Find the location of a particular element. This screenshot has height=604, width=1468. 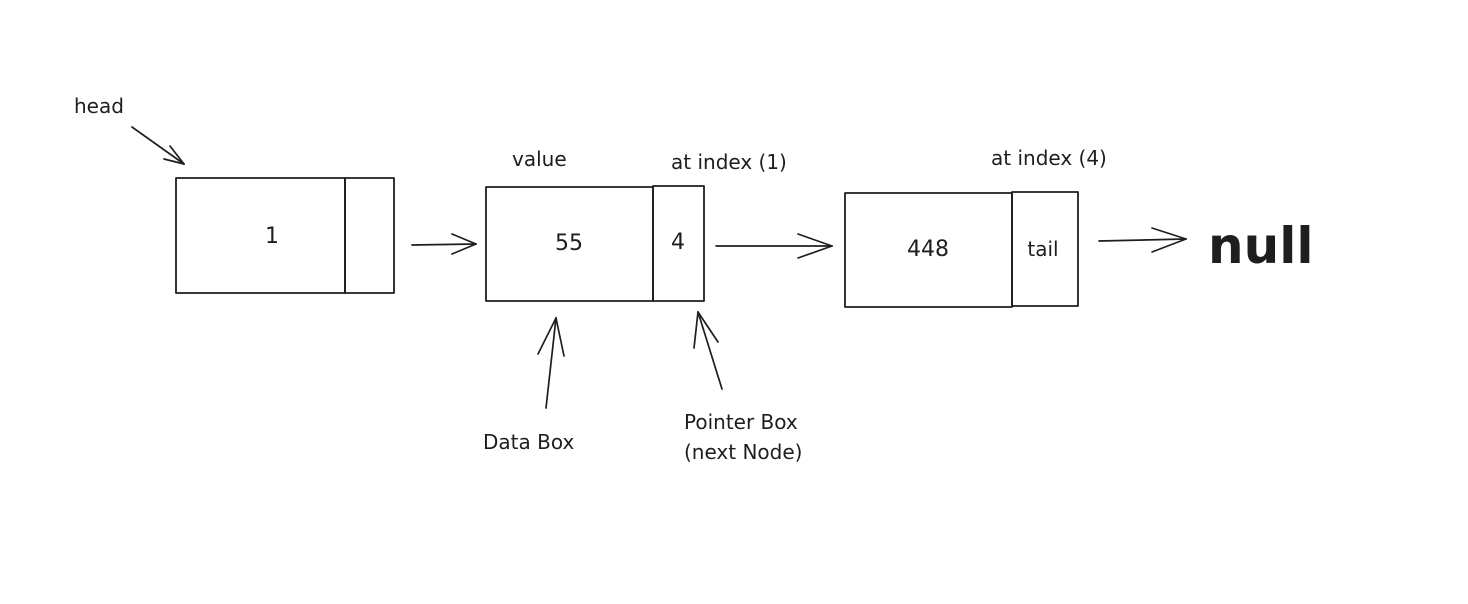

null-label: null is located at coordinates (1260, 246).